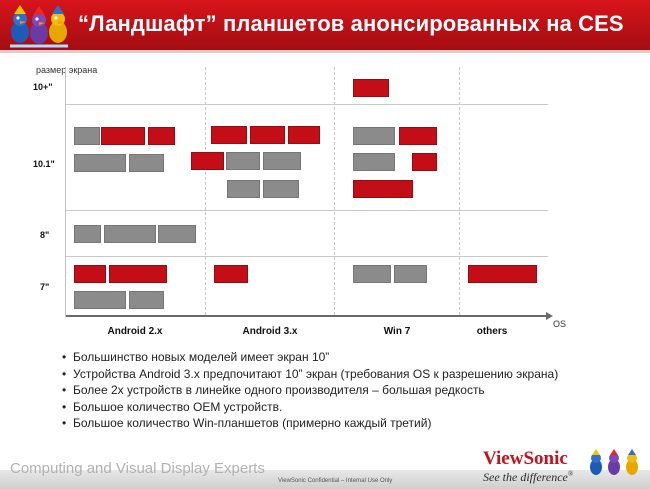 The height and width of the screenshot is (489, 650). I want to click on x-axis-arrow-icon, so click(549, 316).